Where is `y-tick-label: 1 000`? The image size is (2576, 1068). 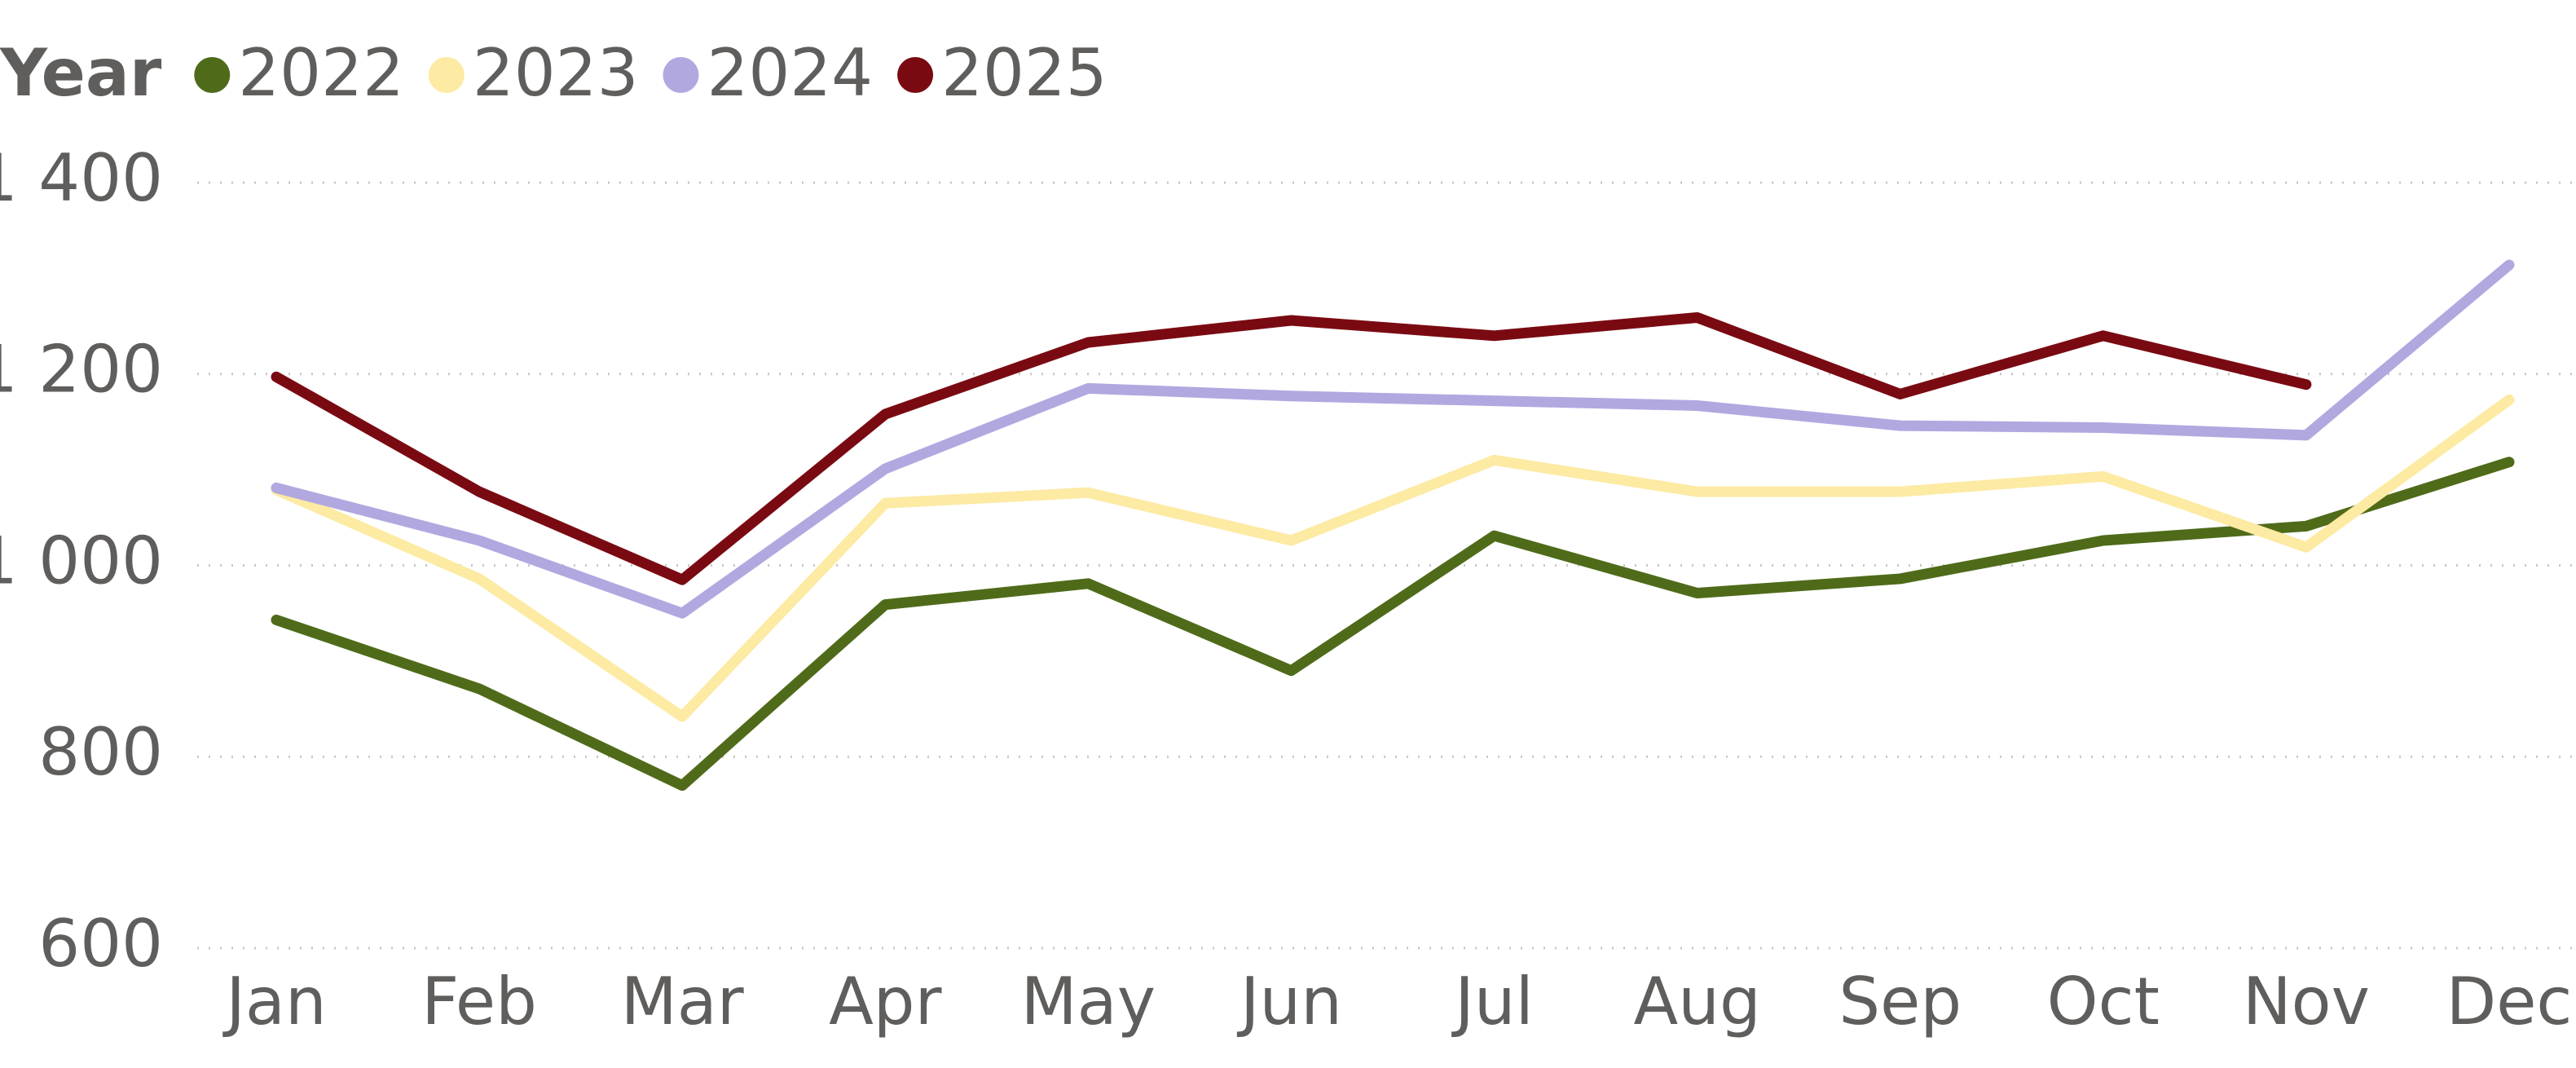
y-tick-label: 1 000 is located at coordinates (82, 560).